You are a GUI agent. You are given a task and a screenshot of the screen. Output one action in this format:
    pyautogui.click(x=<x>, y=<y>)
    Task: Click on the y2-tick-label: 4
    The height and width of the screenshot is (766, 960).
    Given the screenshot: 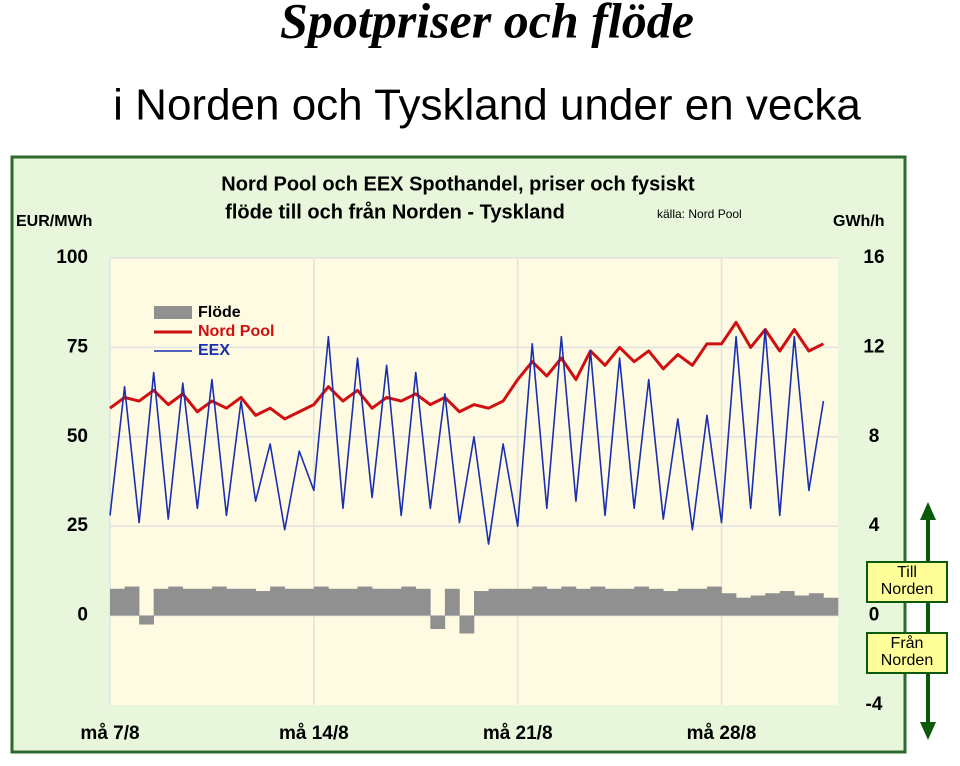 What is the action you would take?
    pyautogui.click(x=874, y=525)
    